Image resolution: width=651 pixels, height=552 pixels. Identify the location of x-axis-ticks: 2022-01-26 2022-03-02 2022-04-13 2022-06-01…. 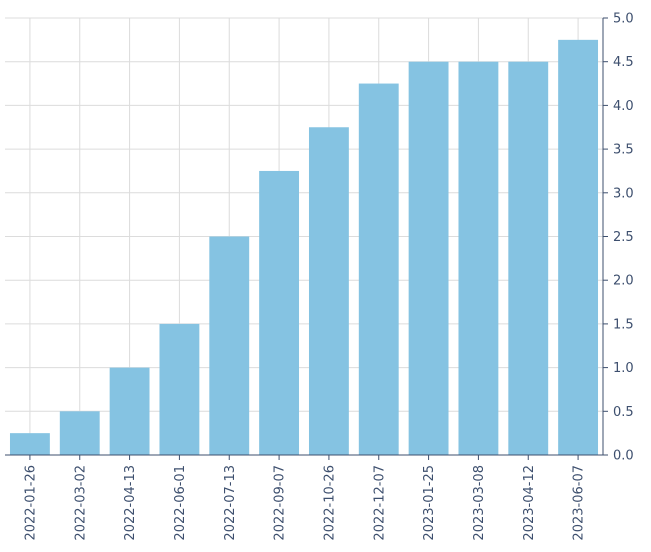
(305, 498).